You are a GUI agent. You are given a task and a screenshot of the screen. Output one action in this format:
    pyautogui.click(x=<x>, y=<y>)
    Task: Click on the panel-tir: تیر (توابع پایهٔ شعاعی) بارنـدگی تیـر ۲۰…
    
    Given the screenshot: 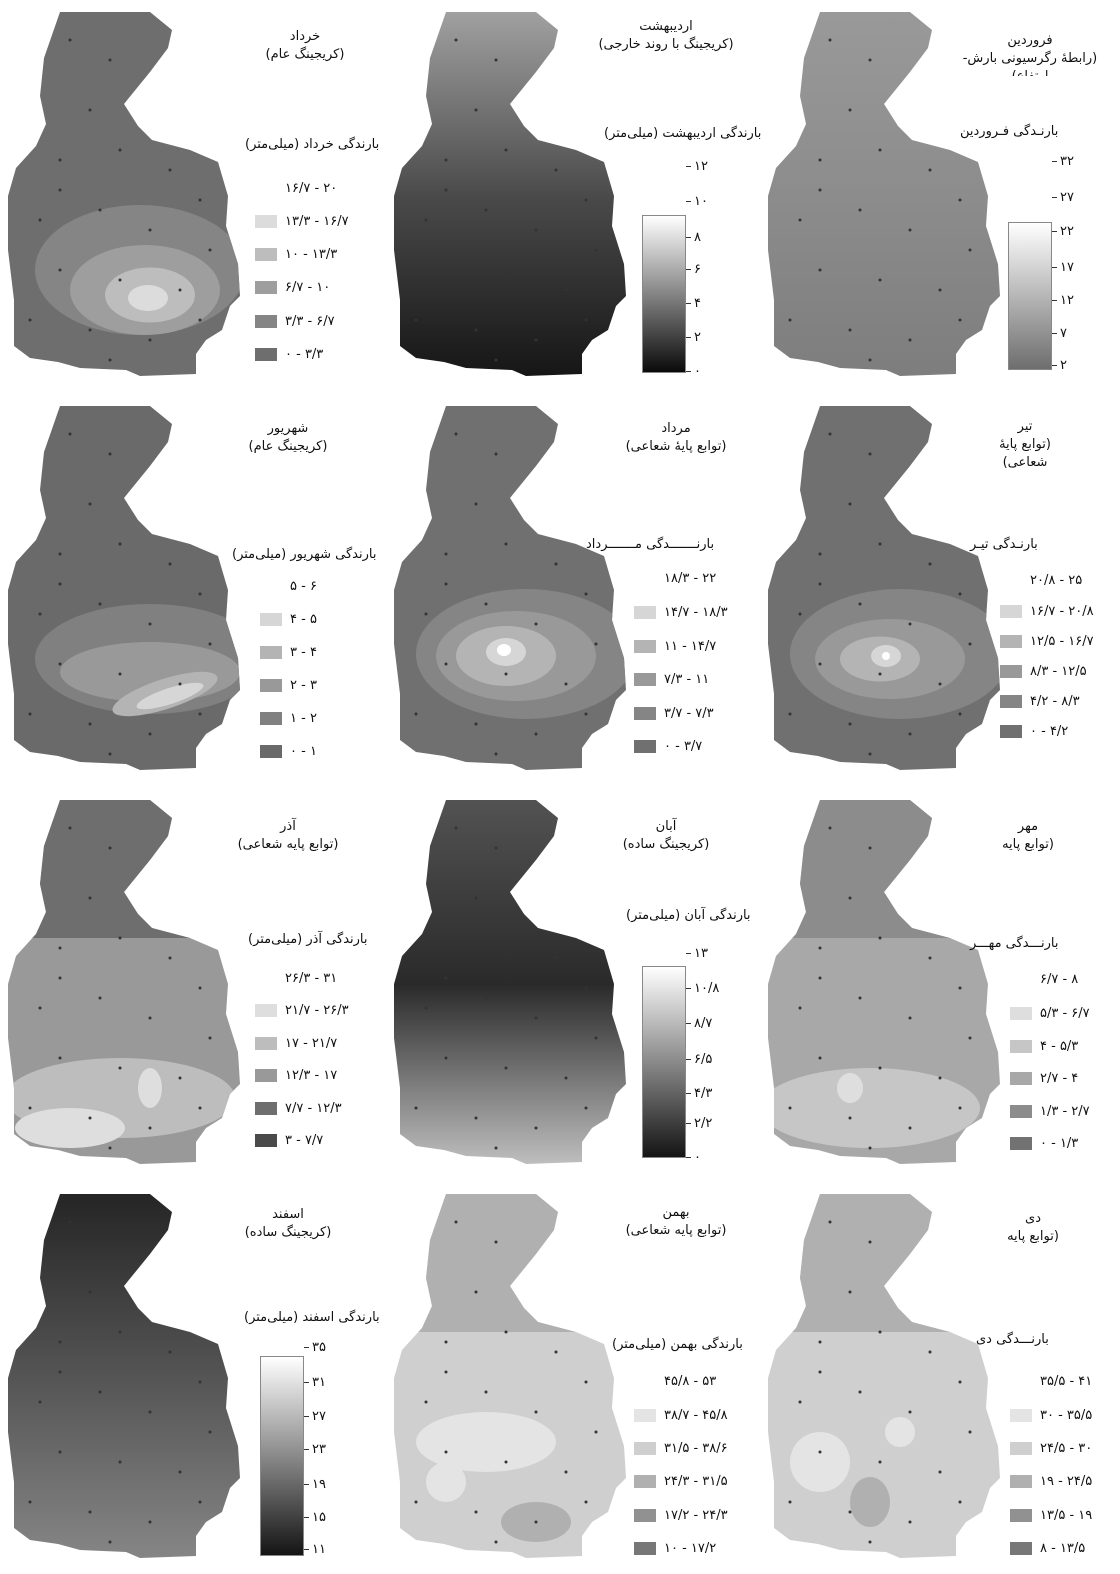 What is the action you would take?
    pyautogui.click(x=940, y=590)
    